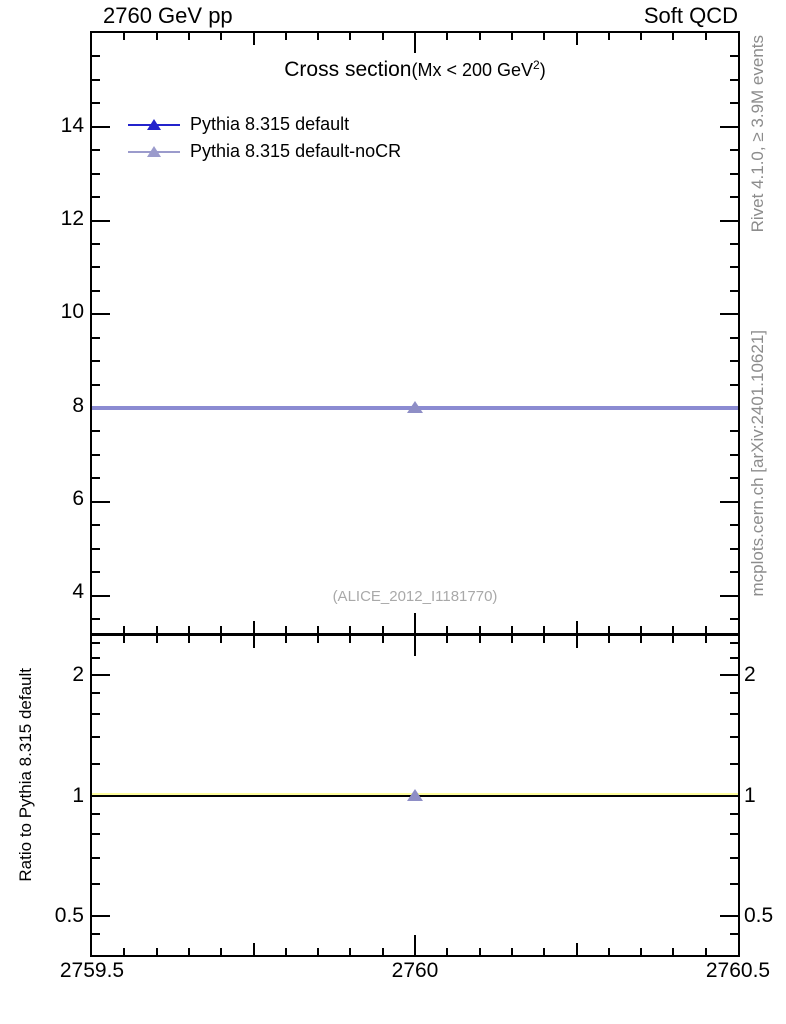  Describe the element at coordinates (750, 674) in the screenshot. I see `ratio-tick-label-right: 2` at that location.